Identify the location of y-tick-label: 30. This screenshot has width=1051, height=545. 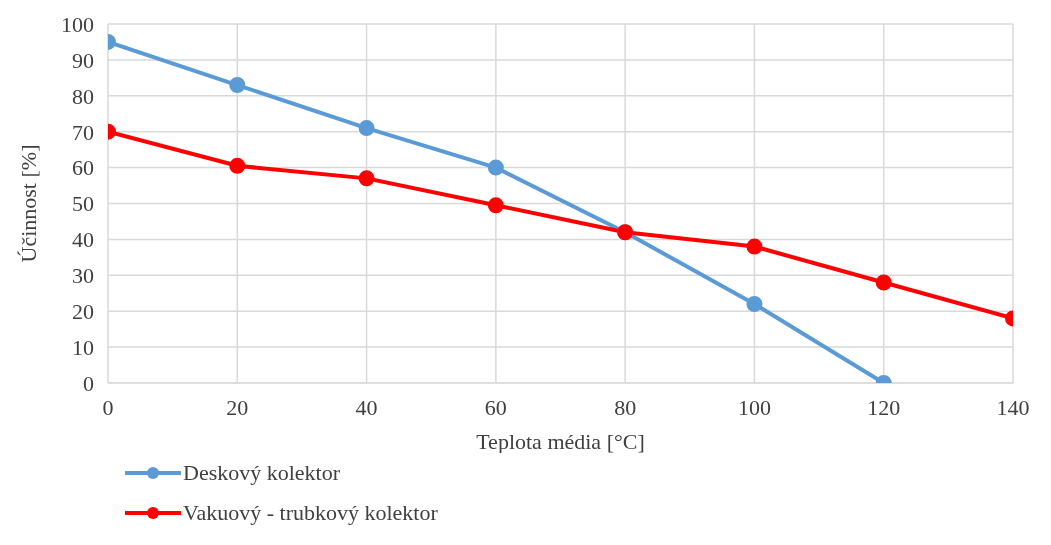
(83, 276).